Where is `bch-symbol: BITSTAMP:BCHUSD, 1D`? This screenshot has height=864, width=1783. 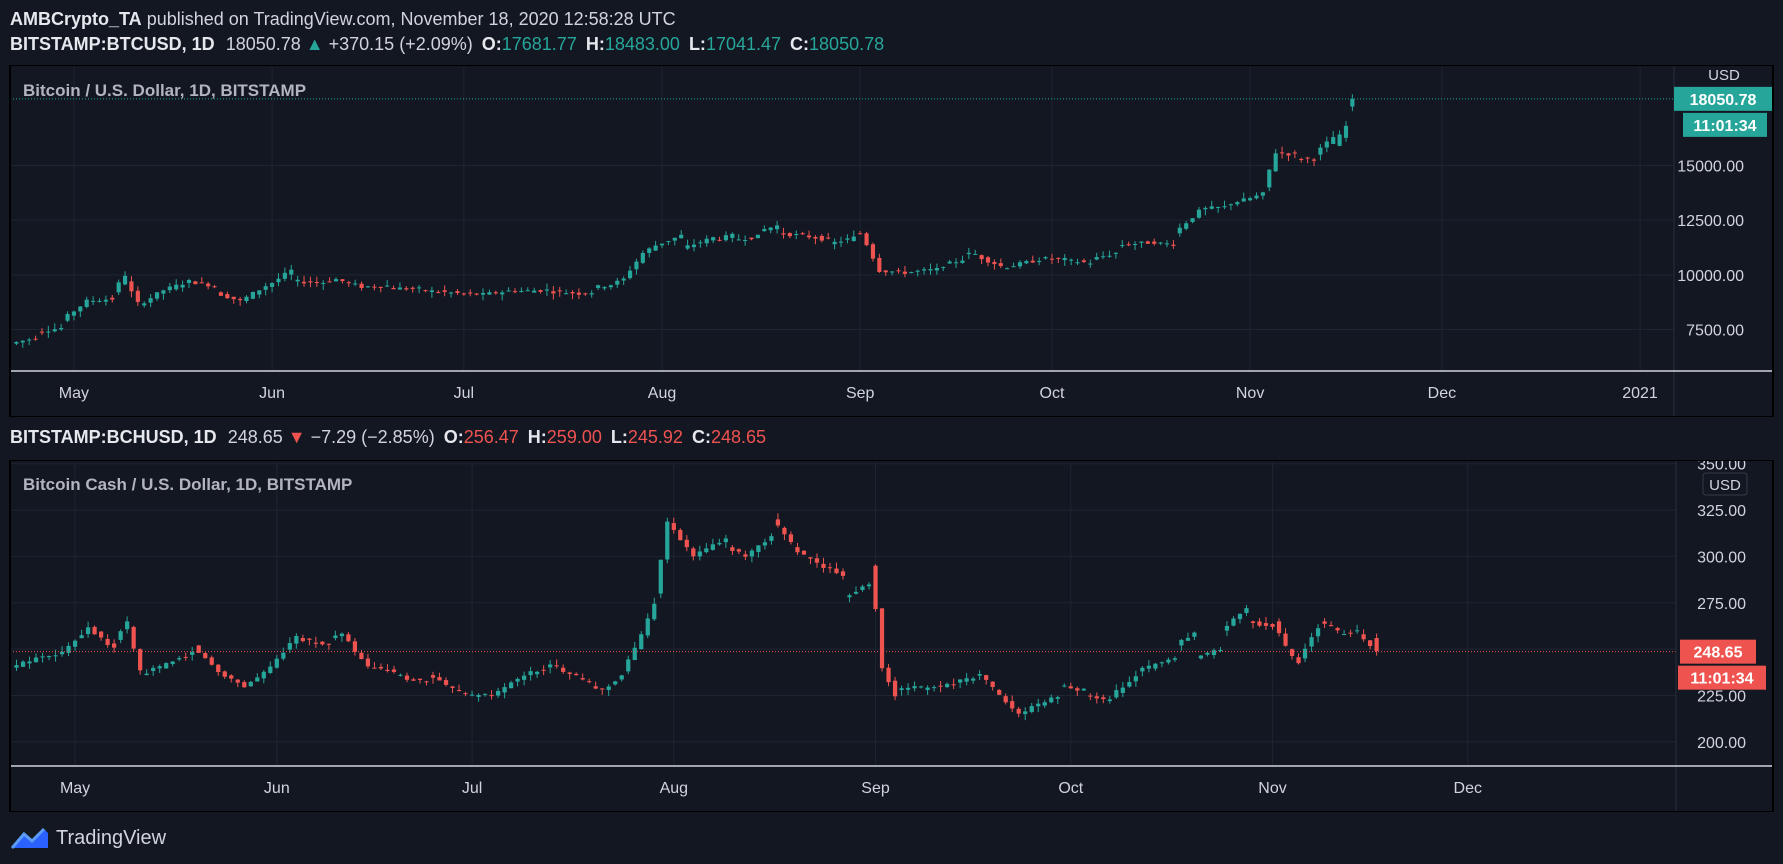 bch-symbol: BITSTAMP:BCHUSD, 1D is located at coordinates (113, 437).